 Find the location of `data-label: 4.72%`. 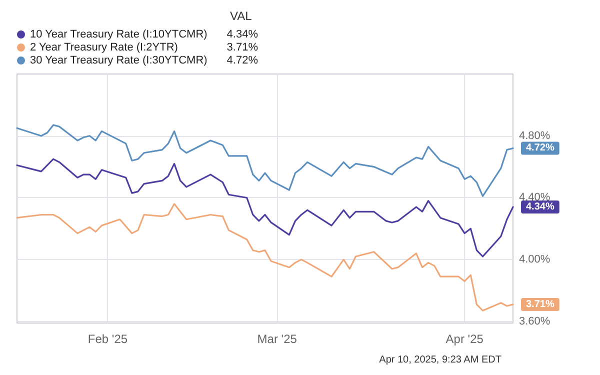

data-label: 4.72% is located at coordinates (540, 148).